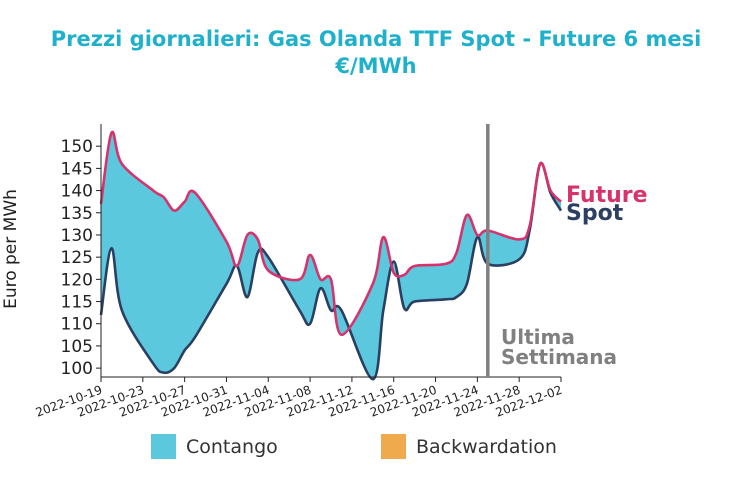 Image resolution: width=752 pixels, height=504 pixels. Describe the element at coordinates (77, 169) in the screenshot. I see `y-tick-label: 145` at that location.